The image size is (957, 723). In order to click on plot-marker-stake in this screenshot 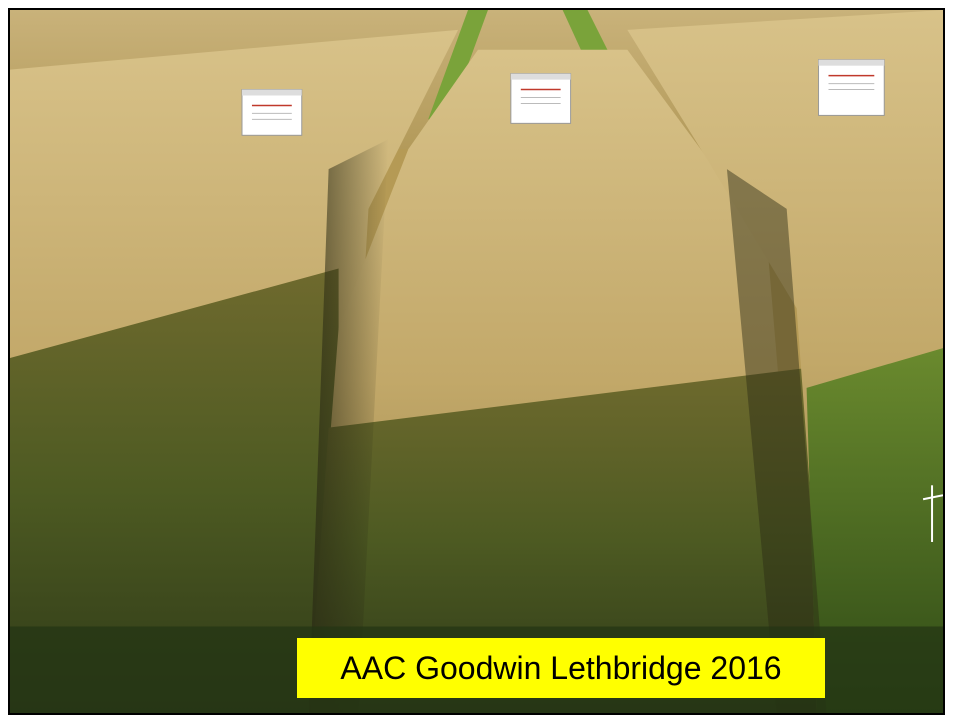, I will do `click(932, 513)`.